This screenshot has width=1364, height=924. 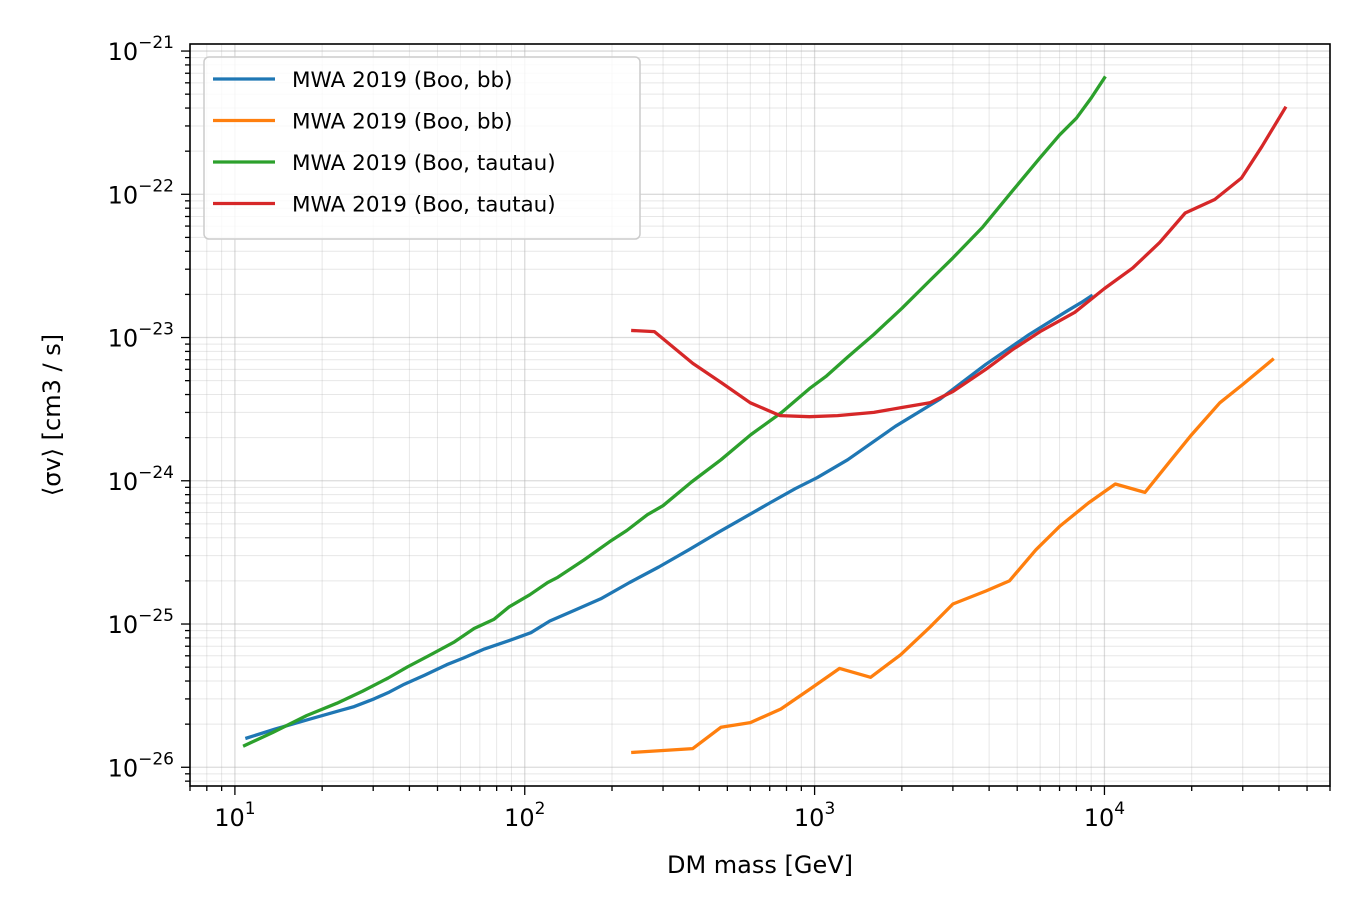 I want to click on x-tick-label: 10⁴, so click(x=1104, y=815).